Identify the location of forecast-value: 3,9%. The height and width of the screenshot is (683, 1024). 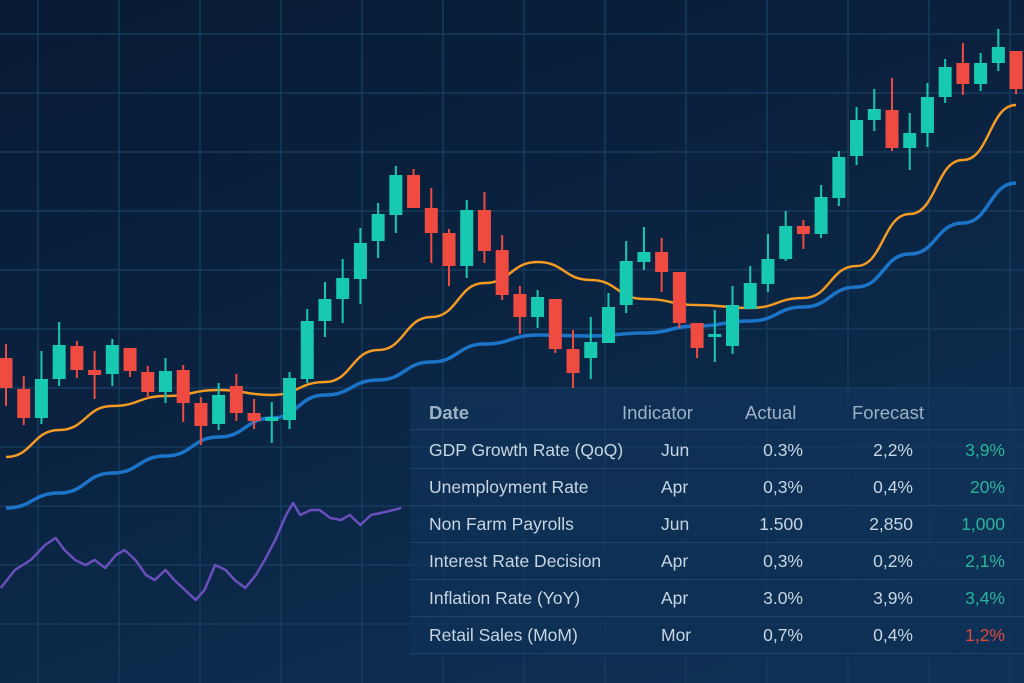
(893, 598).